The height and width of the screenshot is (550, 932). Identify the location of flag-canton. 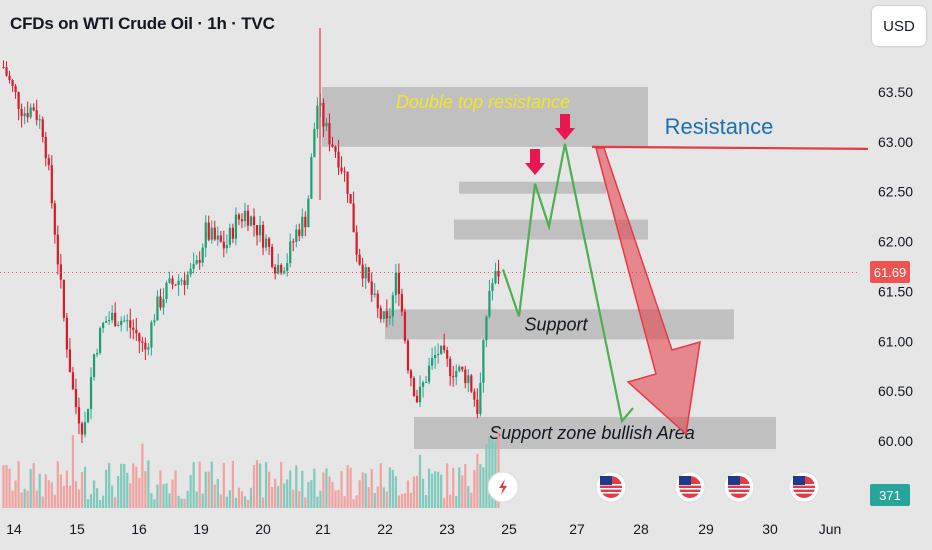
(606, 480).